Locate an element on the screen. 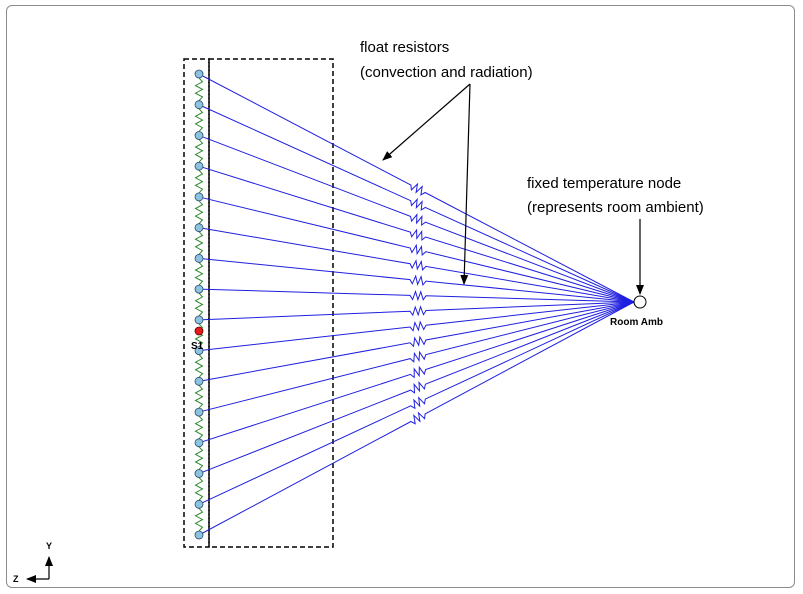 This screenshot has width=803, height=594. fixed-node-title: fixed temperature node is located at coordinates (604, 183).